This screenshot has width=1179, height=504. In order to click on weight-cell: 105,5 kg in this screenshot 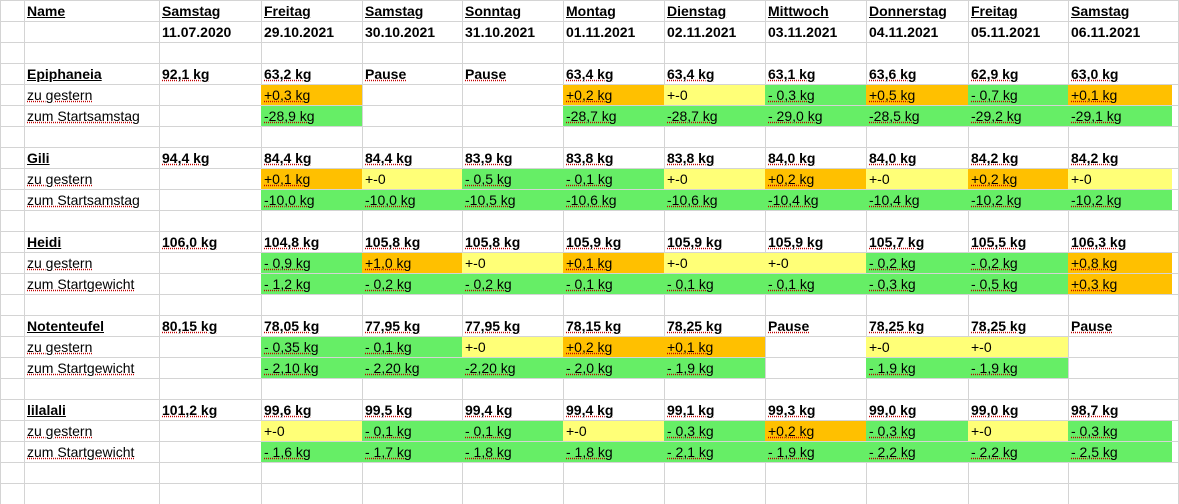, I will do `click(999, 242)`.